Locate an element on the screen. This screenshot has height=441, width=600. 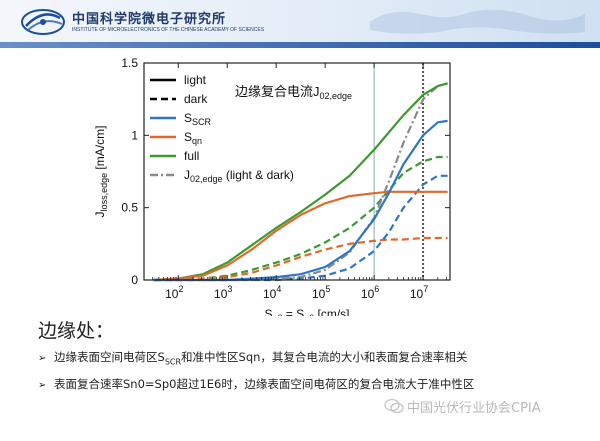
legend-label: full is located at coordinates (191, 156).